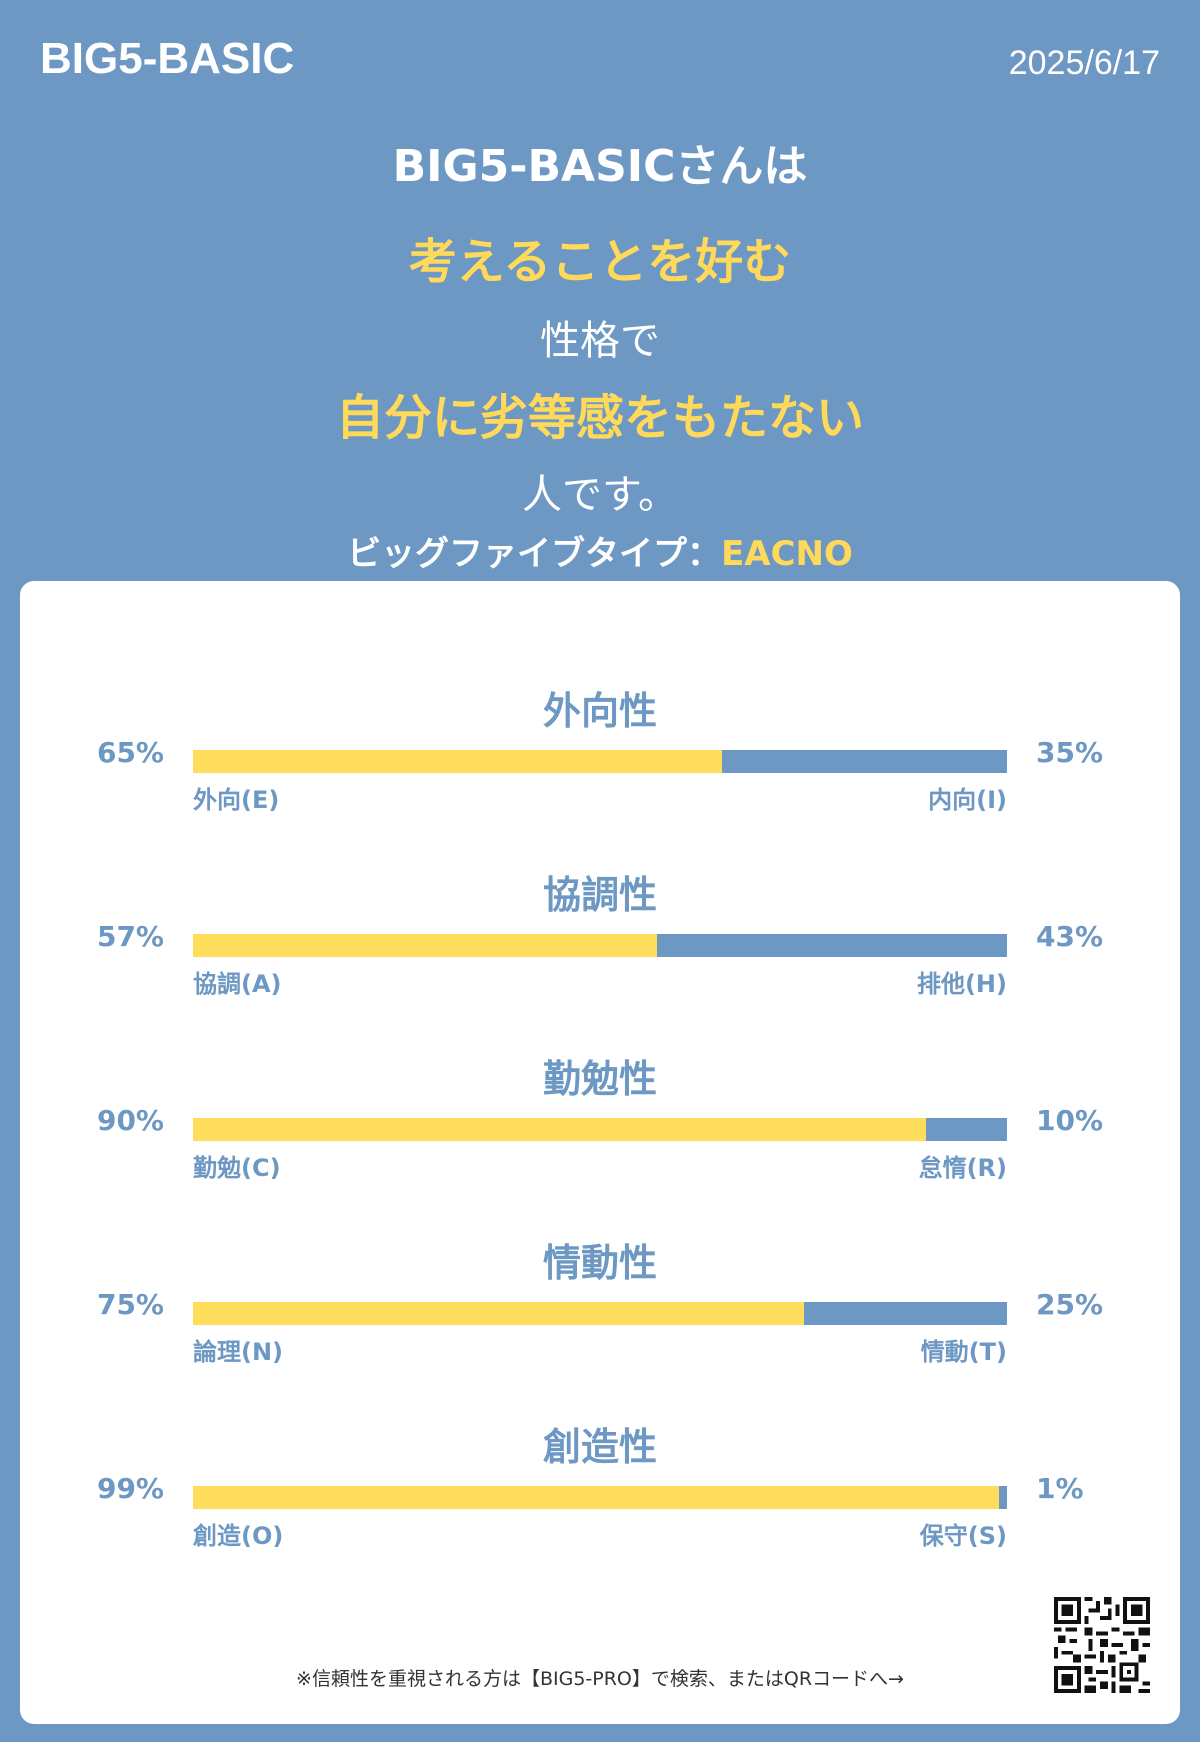  Describe the element at coordinates (1102, 1645) in the screenshot. I see `qr-code-icon` at that location.